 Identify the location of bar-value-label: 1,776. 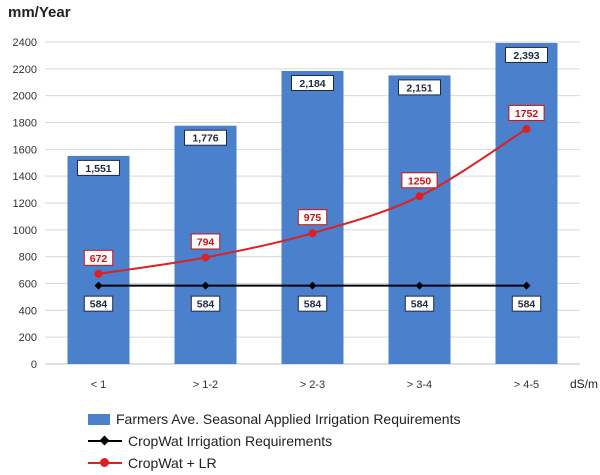
(205, 139).